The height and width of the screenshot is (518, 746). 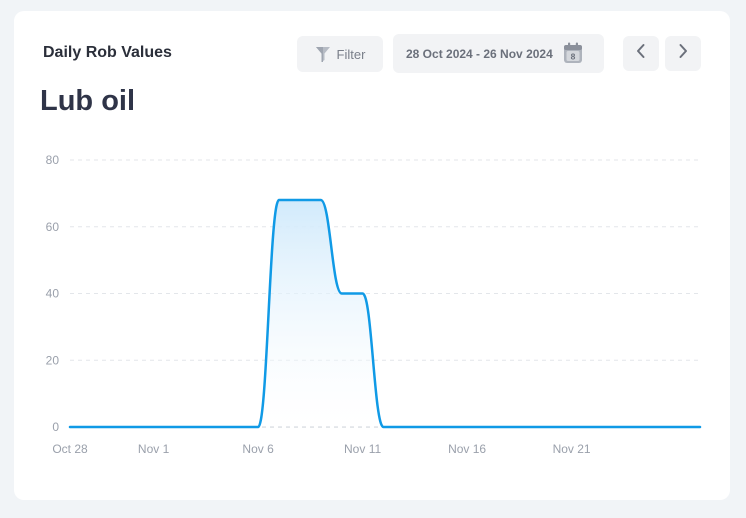 What do you see at coordinates (479, 53) in the screenshot?
I see `date-range-text: 28 Oct 2024 - 26 Nov 2024` at bounding box center [479, 53].